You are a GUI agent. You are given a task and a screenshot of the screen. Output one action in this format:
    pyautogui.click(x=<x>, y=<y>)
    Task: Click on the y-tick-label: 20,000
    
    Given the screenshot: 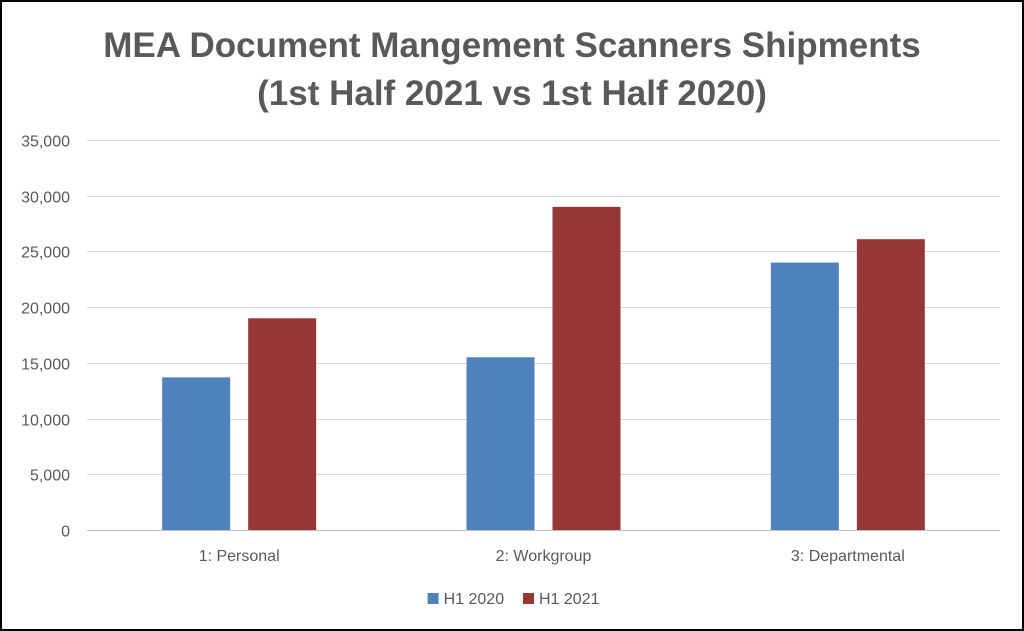 What is the action you would take?
    pyautogui.click(x=45, y=309)
    